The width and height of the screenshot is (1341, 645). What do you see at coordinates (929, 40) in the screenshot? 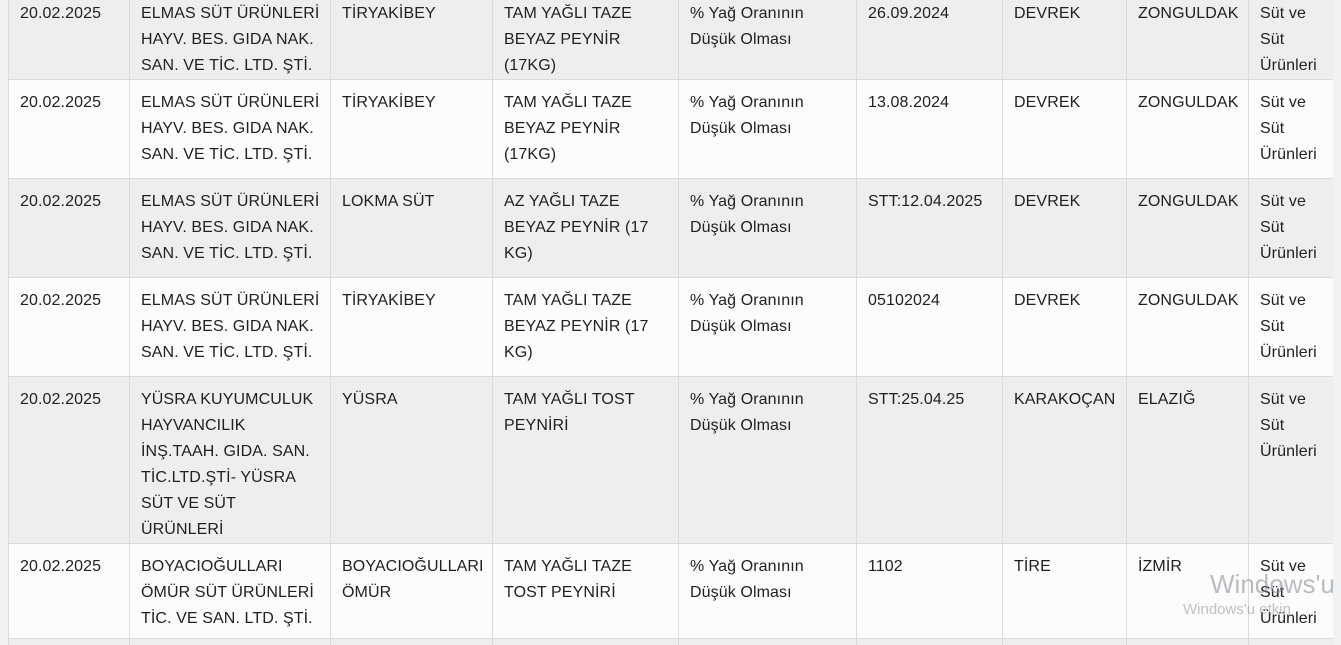
I see `cell-batch-or-date: 26.09.2024` at bounding box center [929, 40].